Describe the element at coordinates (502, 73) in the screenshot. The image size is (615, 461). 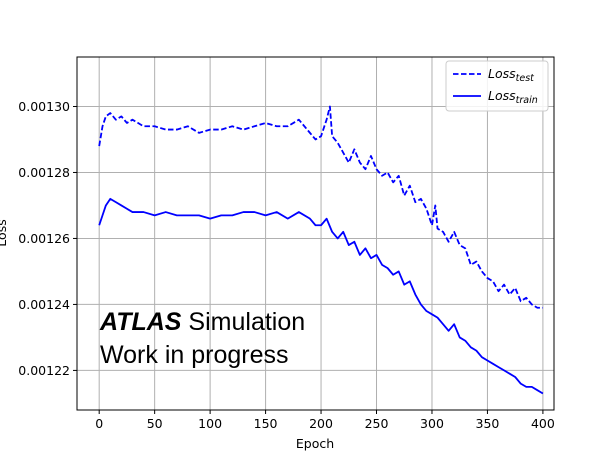
I see `legend-test-main: Loss` at that location.